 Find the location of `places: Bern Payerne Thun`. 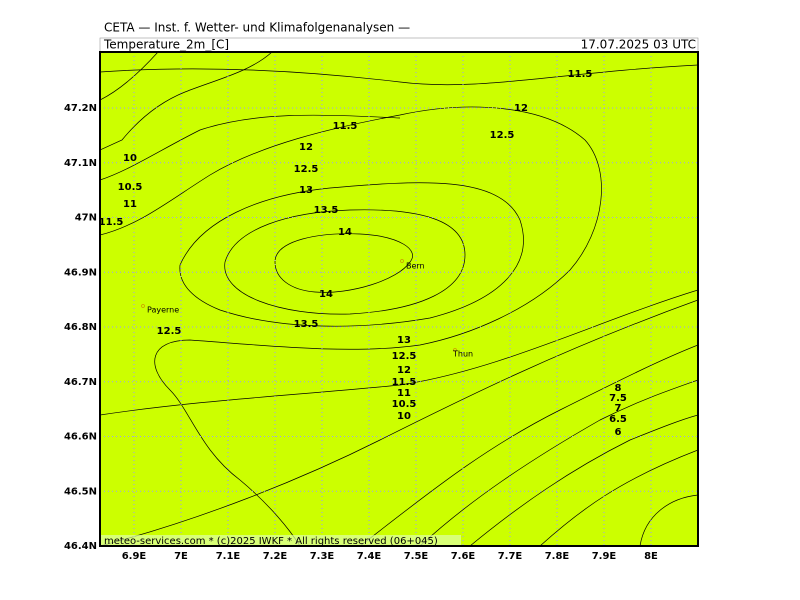

places: Bern Payerne Thun is located at coordinates (307, 309).